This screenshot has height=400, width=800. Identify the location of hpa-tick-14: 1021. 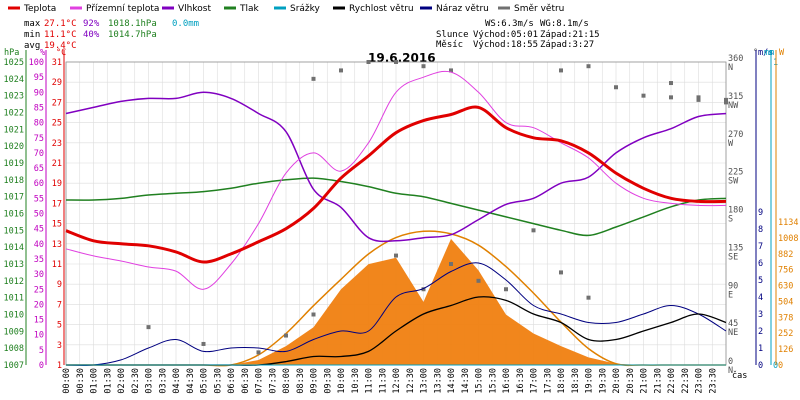
(14, 130).